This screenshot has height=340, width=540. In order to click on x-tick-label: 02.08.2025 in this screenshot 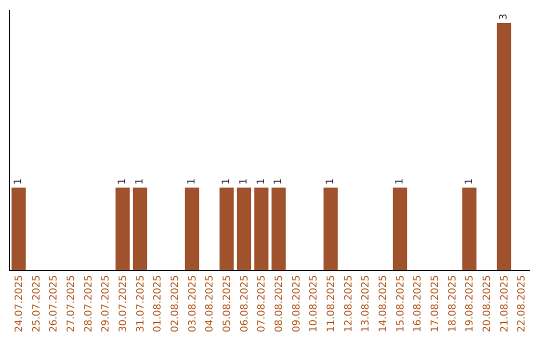, I will do `click(175, 303)`.